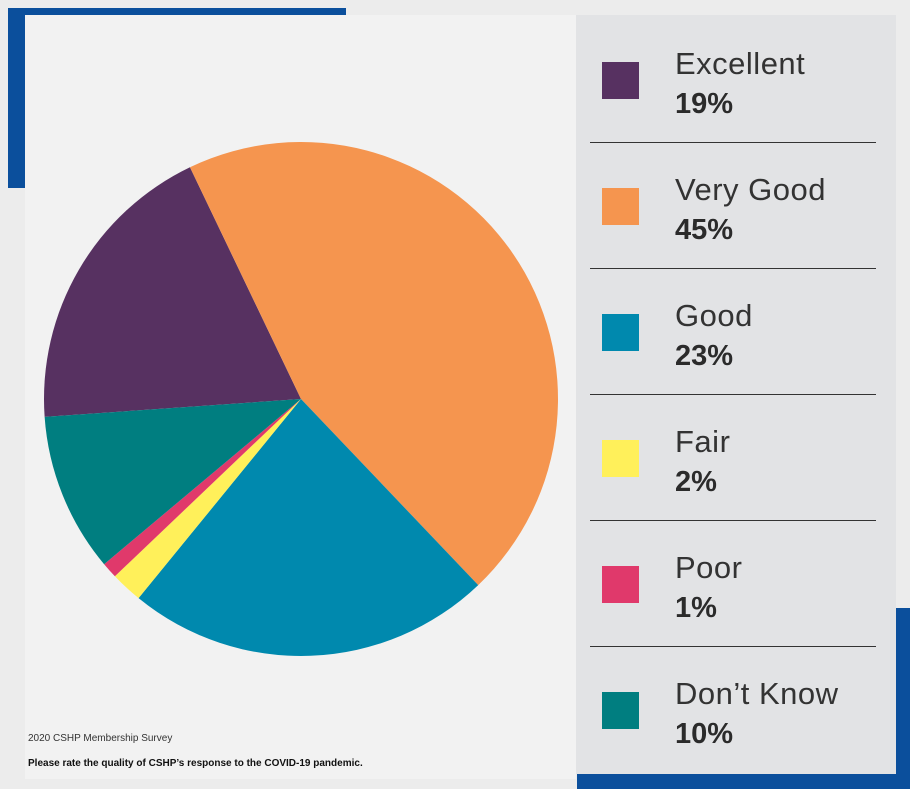 The image size is (910, 789). I want to click on legend-label: Don’t Know, so click(757, 693).